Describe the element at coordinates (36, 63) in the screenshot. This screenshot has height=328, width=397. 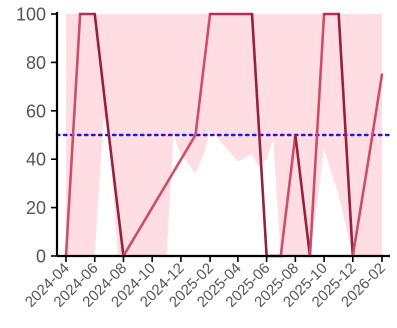
I see `y-tick-label-80: 80` at that location.